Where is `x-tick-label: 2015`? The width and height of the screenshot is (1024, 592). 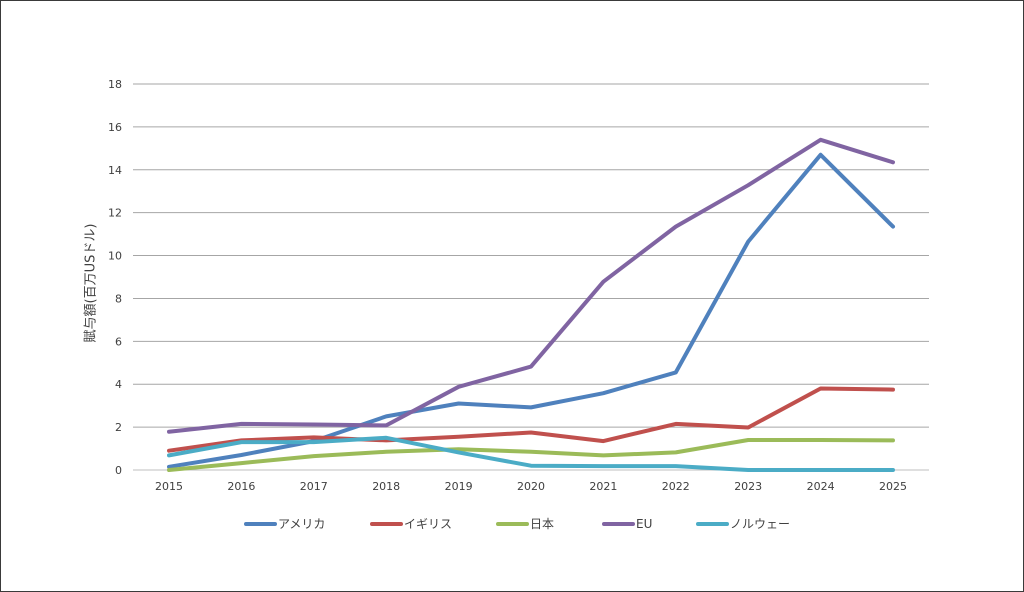
x-tick-label: 2015 is located at coordinates (169, 486).